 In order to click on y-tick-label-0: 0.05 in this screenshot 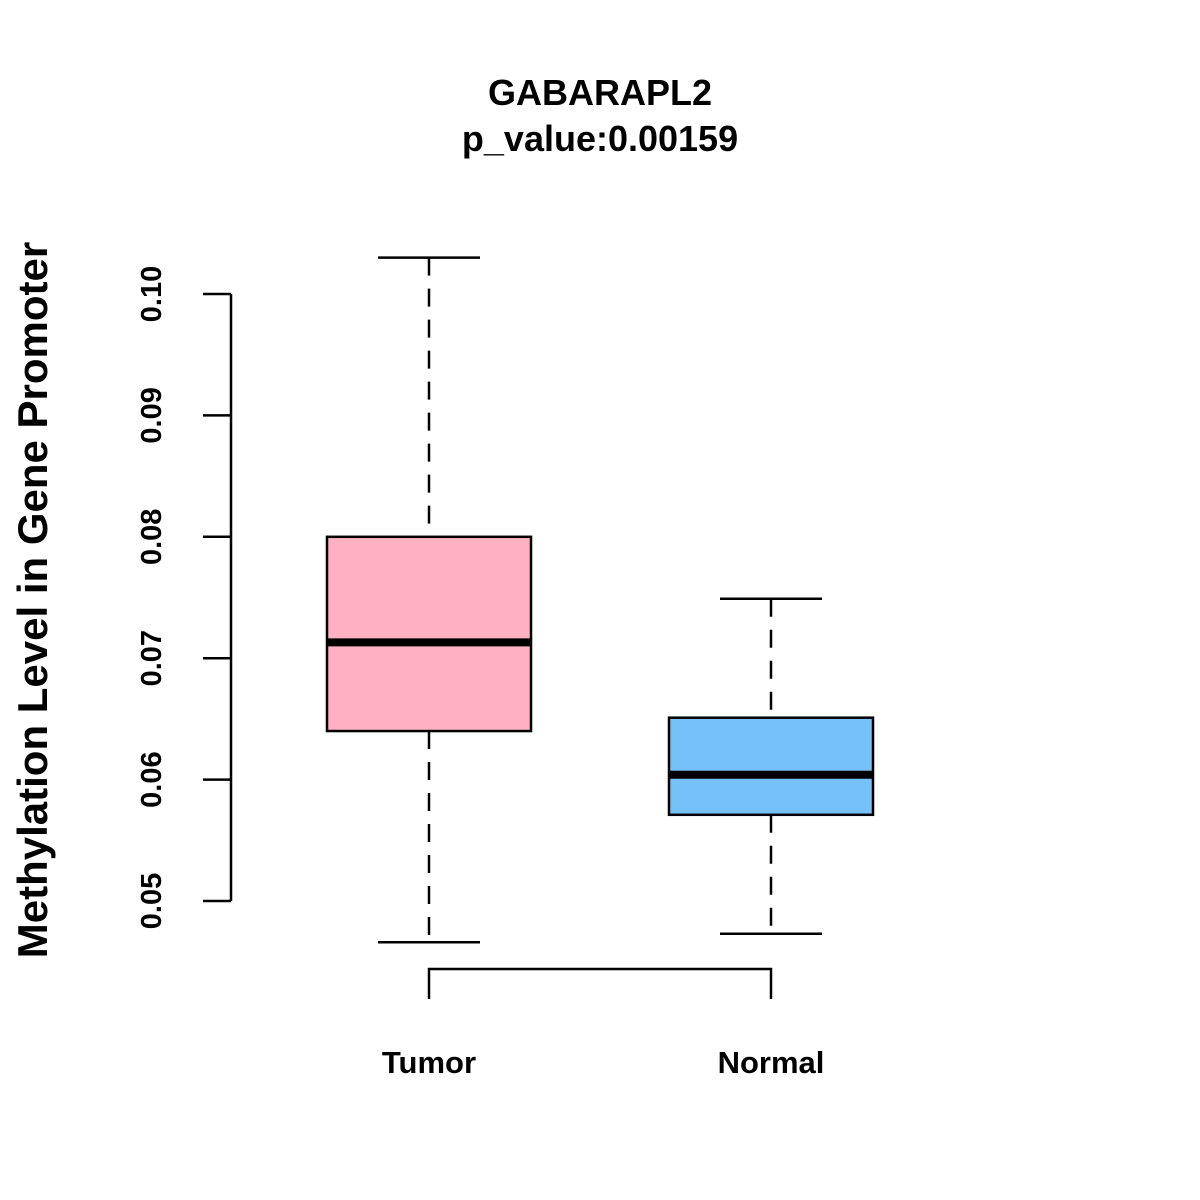, I will do `click(152, 901)`.